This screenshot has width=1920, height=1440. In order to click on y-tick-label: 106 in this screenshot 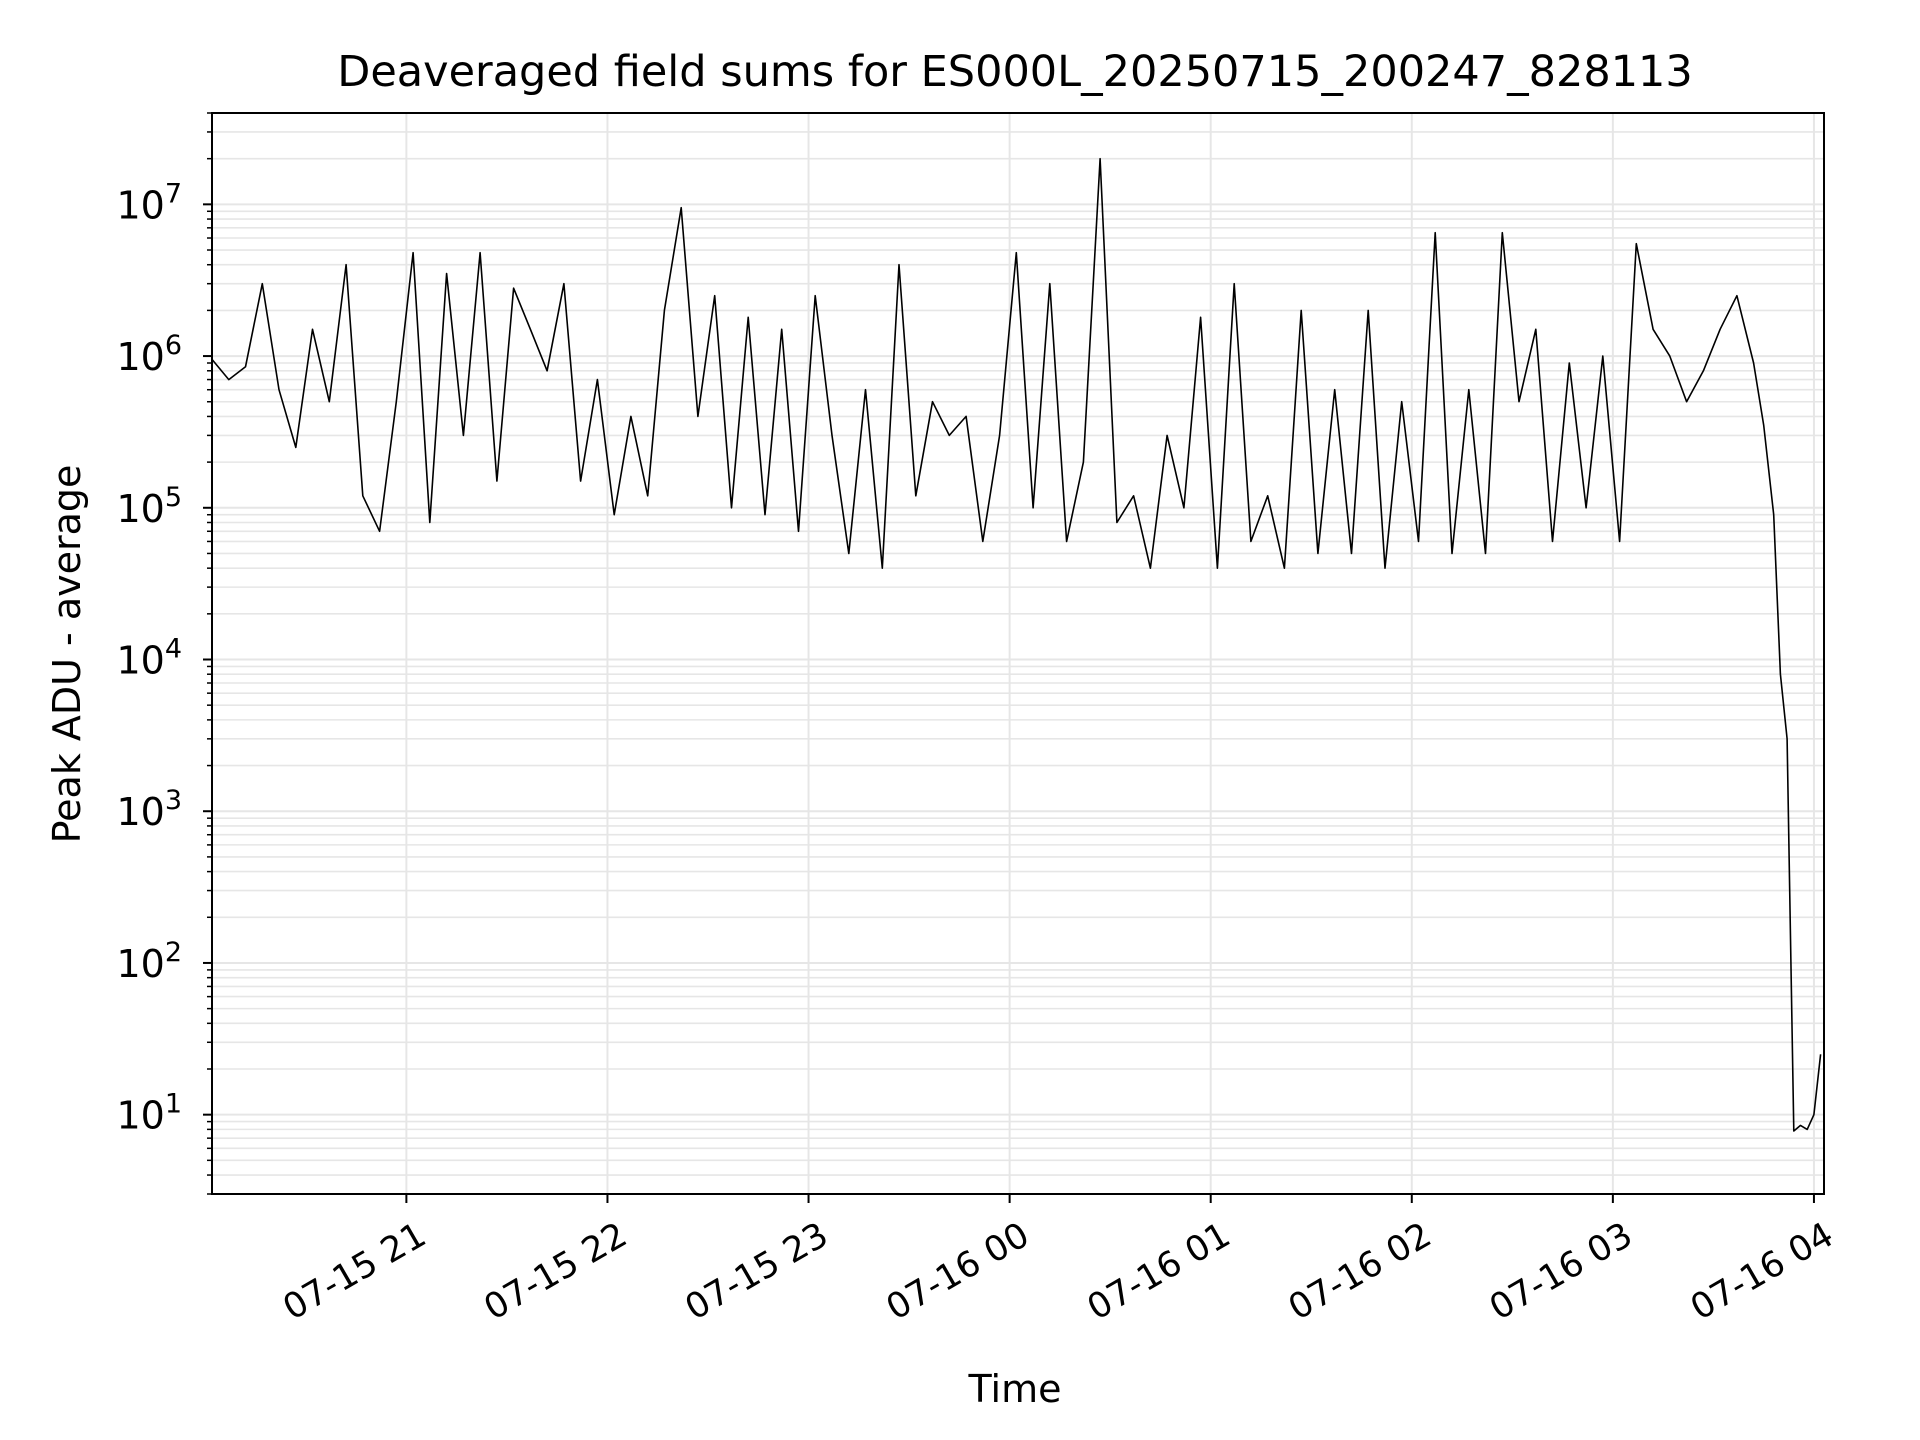, I will do `click(149, 354)`.